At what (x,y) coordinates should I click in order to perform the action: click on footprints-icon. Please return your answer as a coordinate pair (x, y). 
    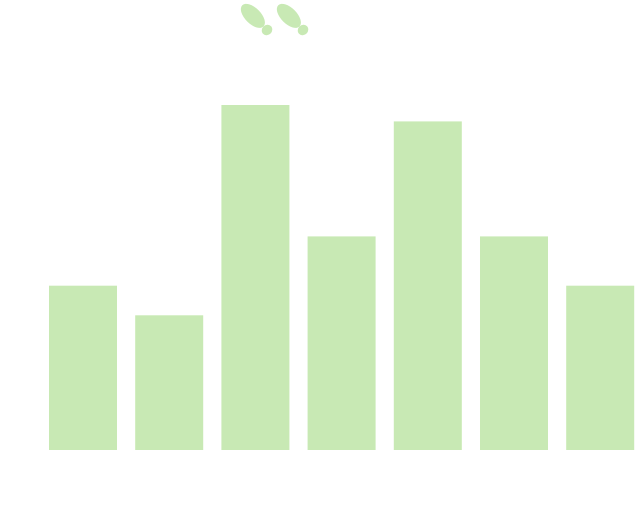
    Looking at the image, I should click on (274, 19).